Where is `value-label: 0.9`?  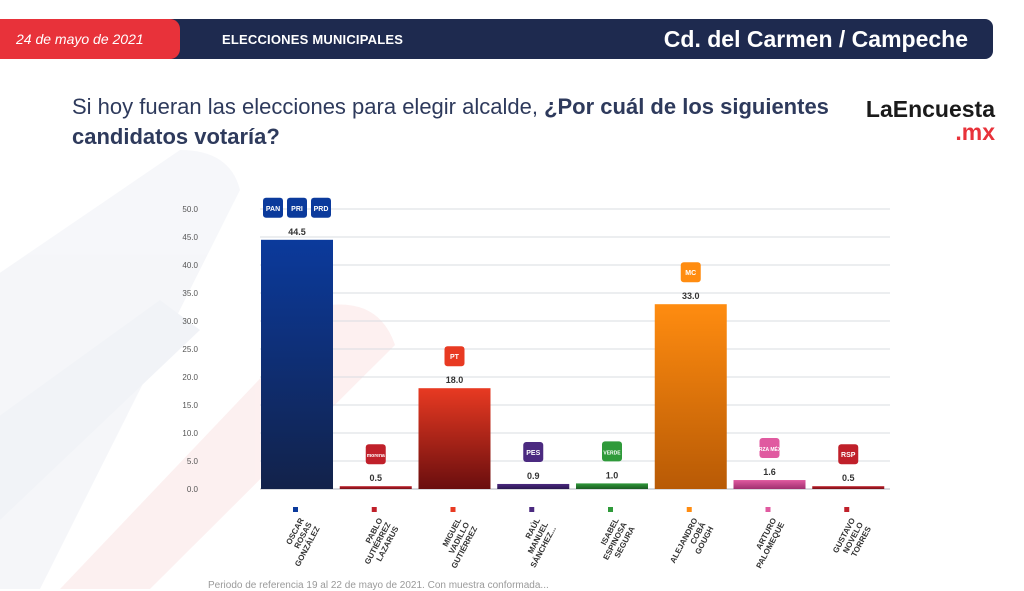 value-label: 0.9 is located at coordinates (533, 476).